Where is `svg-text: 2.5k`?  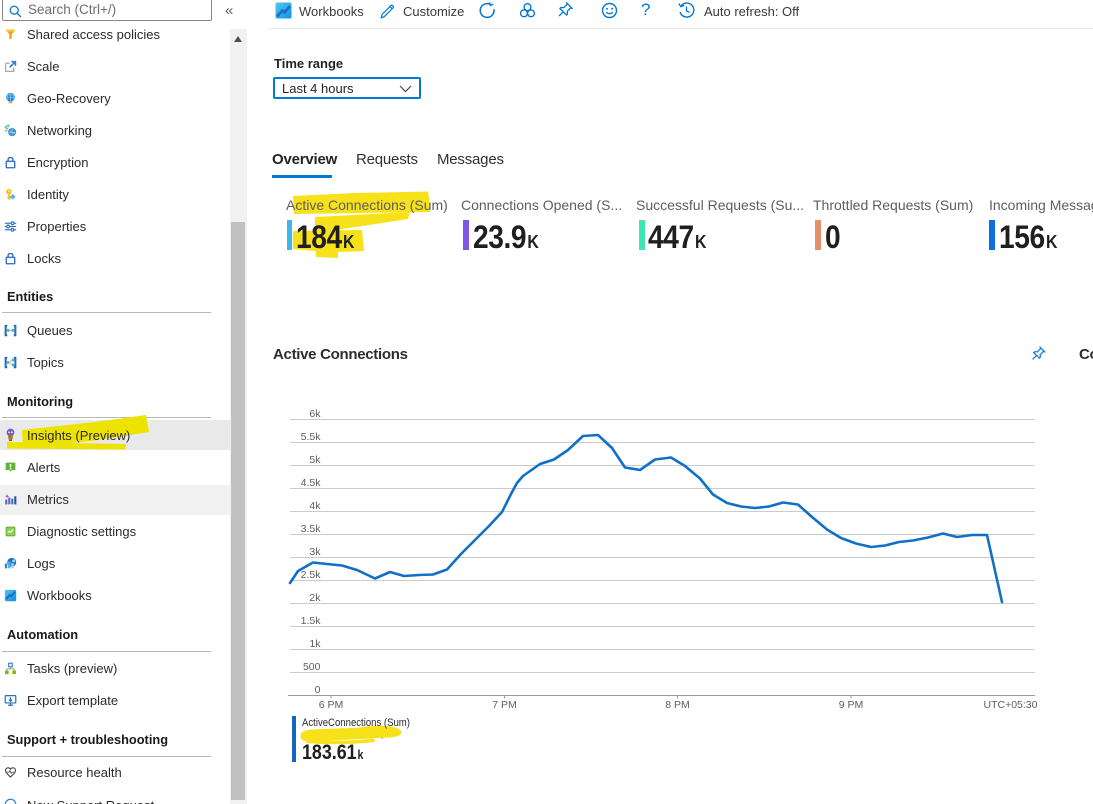
svg-text: 2.5k is located at coordinates (311, 575).